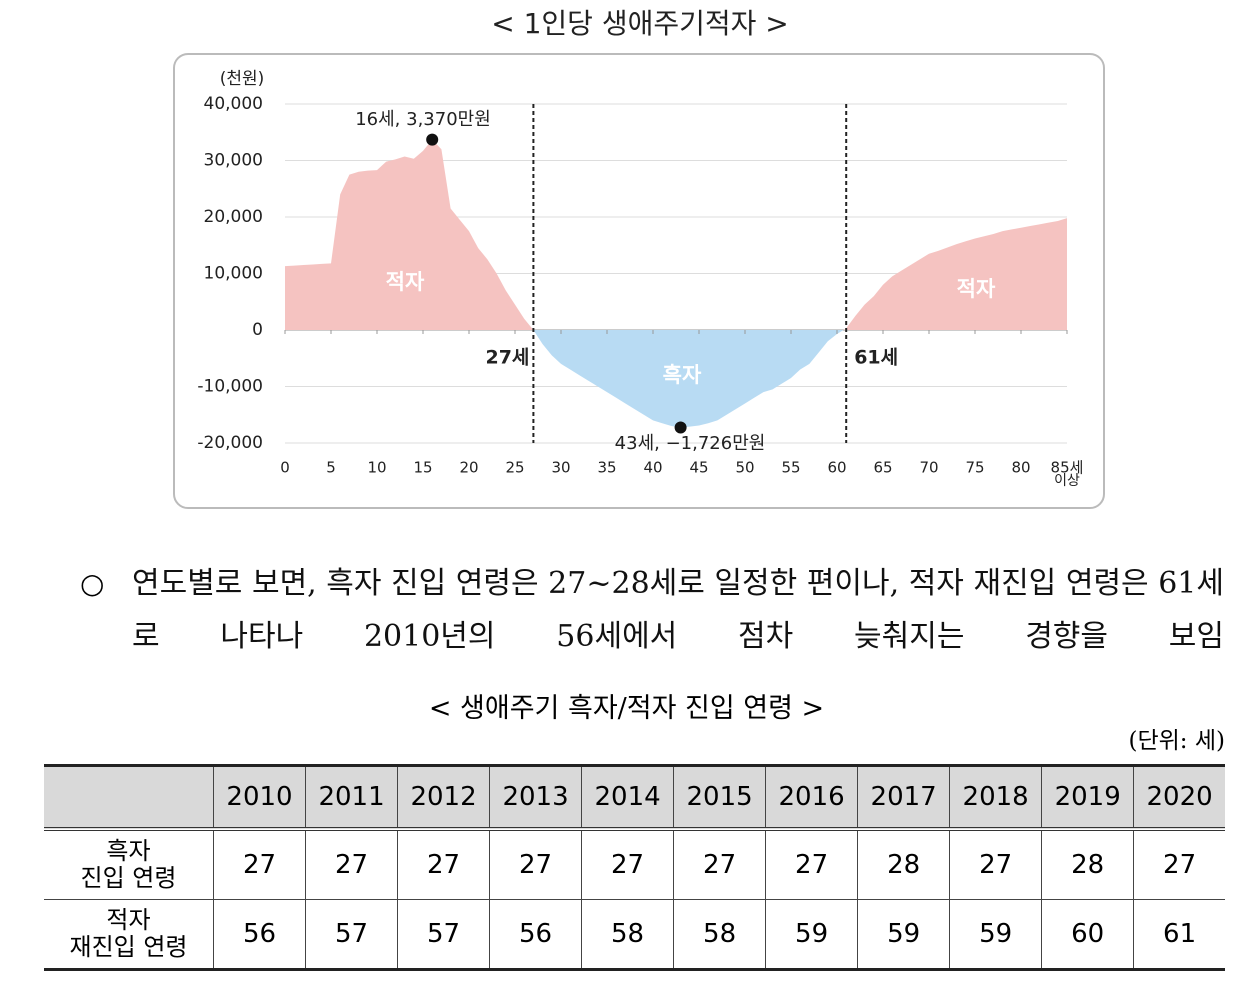  I want to click on header-cell: 2019, so click(1087, 798).